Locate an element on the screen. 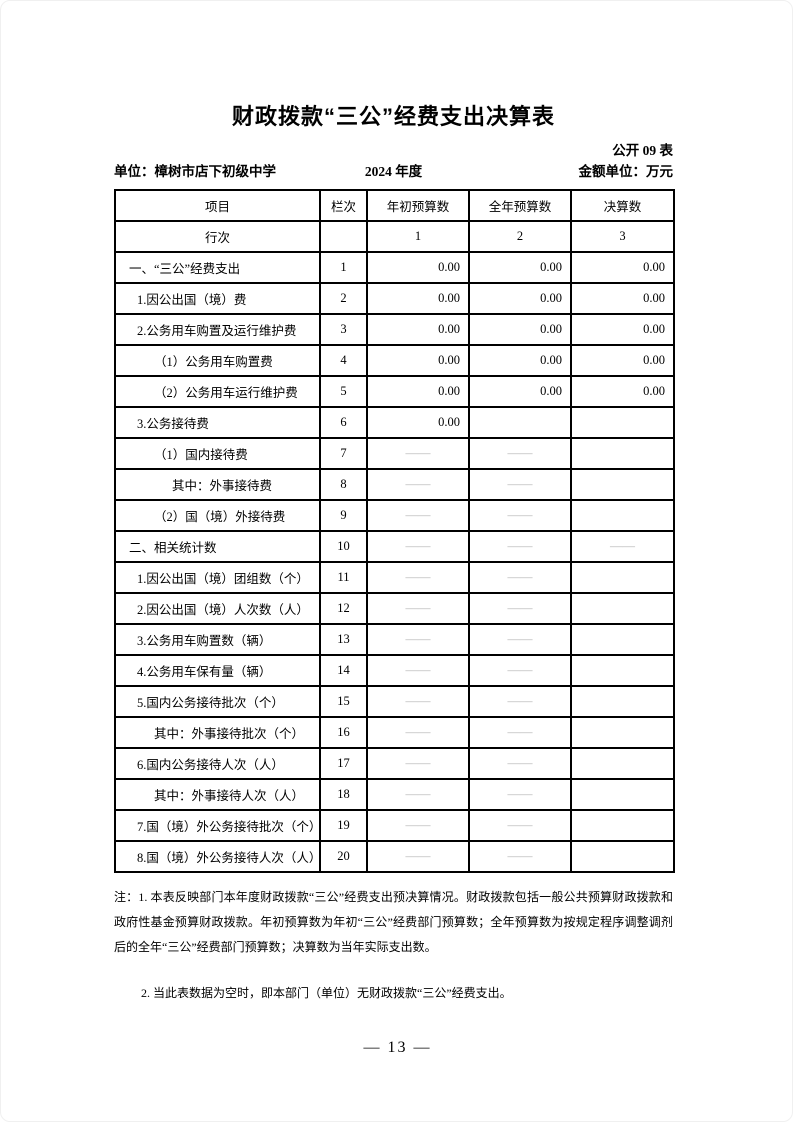  row-item-label: 其中：外事接待费 is located at coordinates (217, 484).